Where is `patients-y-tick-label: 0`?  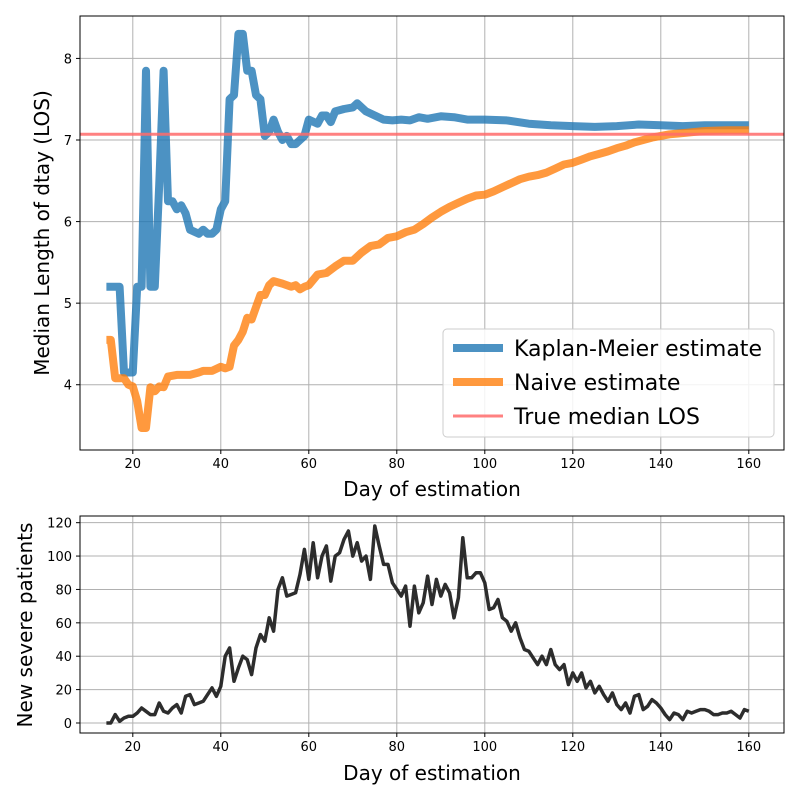
patients-y-tick-label: 0 is located at coordinates (68, 724).